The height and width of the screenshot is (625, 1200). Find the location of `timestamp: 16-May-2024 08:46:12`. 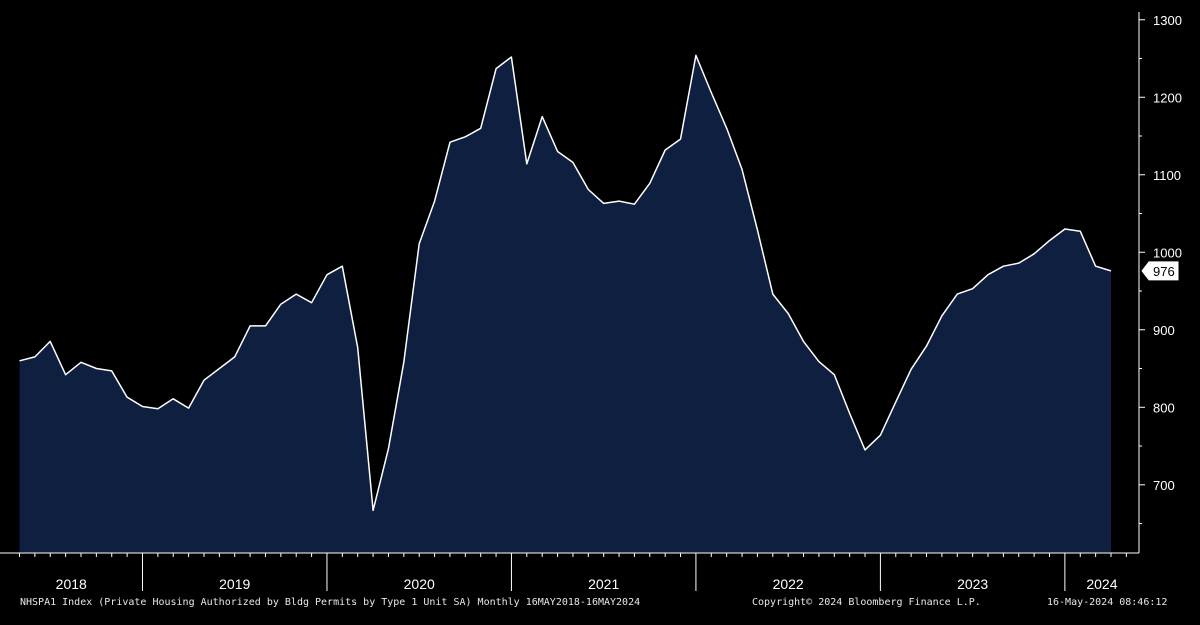

timestamp: 16-May-2024 08:46:12 is located at coordinates (1107, 602).